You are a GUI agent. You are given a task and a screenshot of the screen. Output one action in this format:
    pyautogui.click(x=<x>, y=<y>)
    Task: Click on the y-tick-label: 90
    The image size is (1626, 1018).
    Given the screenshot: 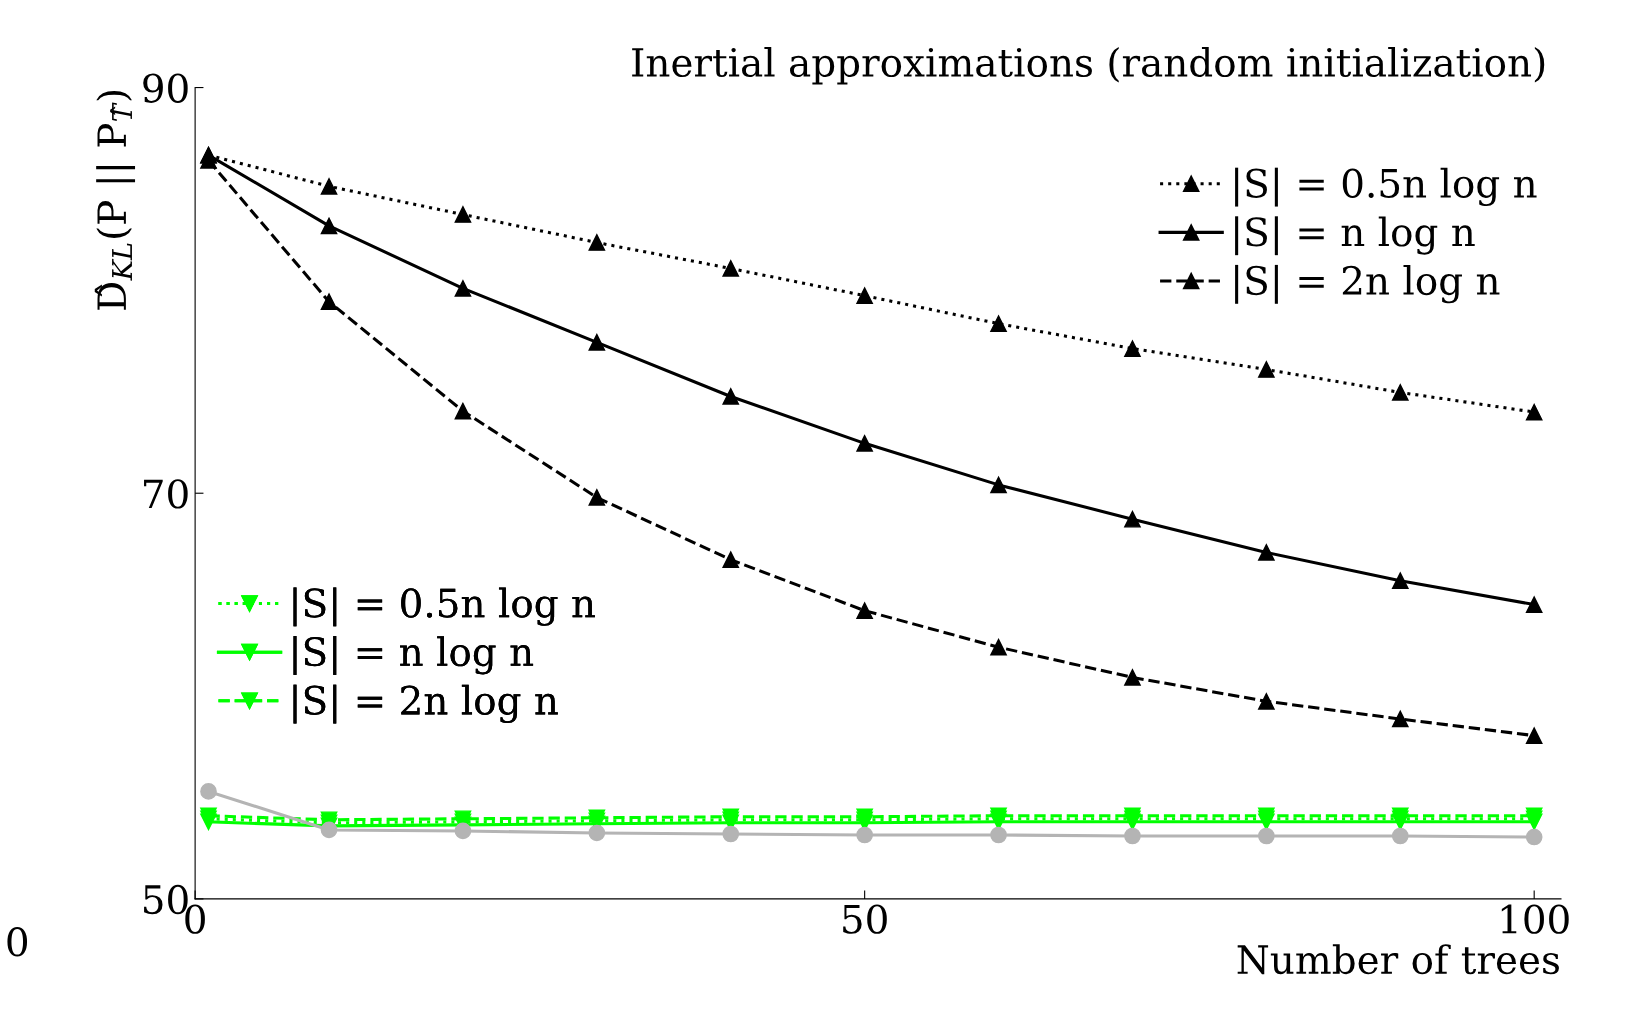 What is the action you would take?
    pyautogui.click(x=165, y=88)
    